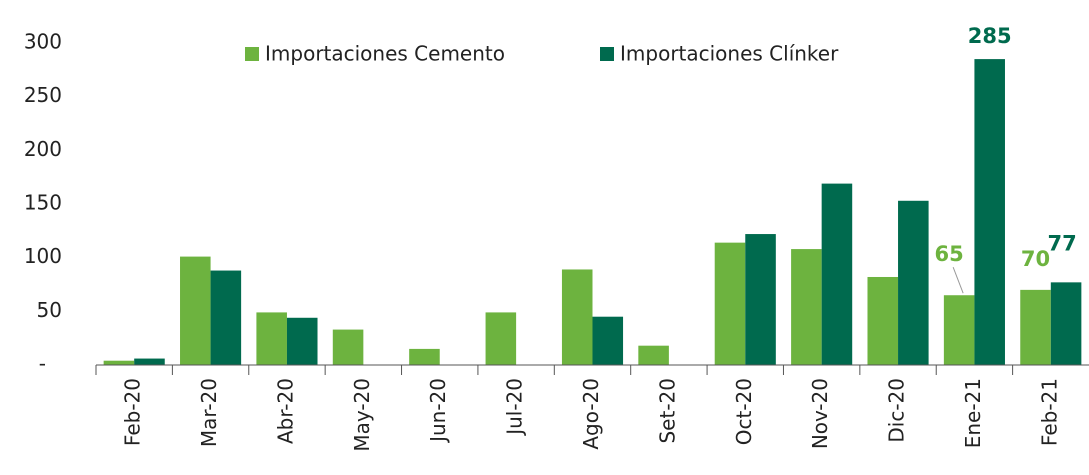  What do you see at coordinates (897, 410) in the screenshot?
I see `x-tick-label: Dic-20` at bounding box center [897, 410].